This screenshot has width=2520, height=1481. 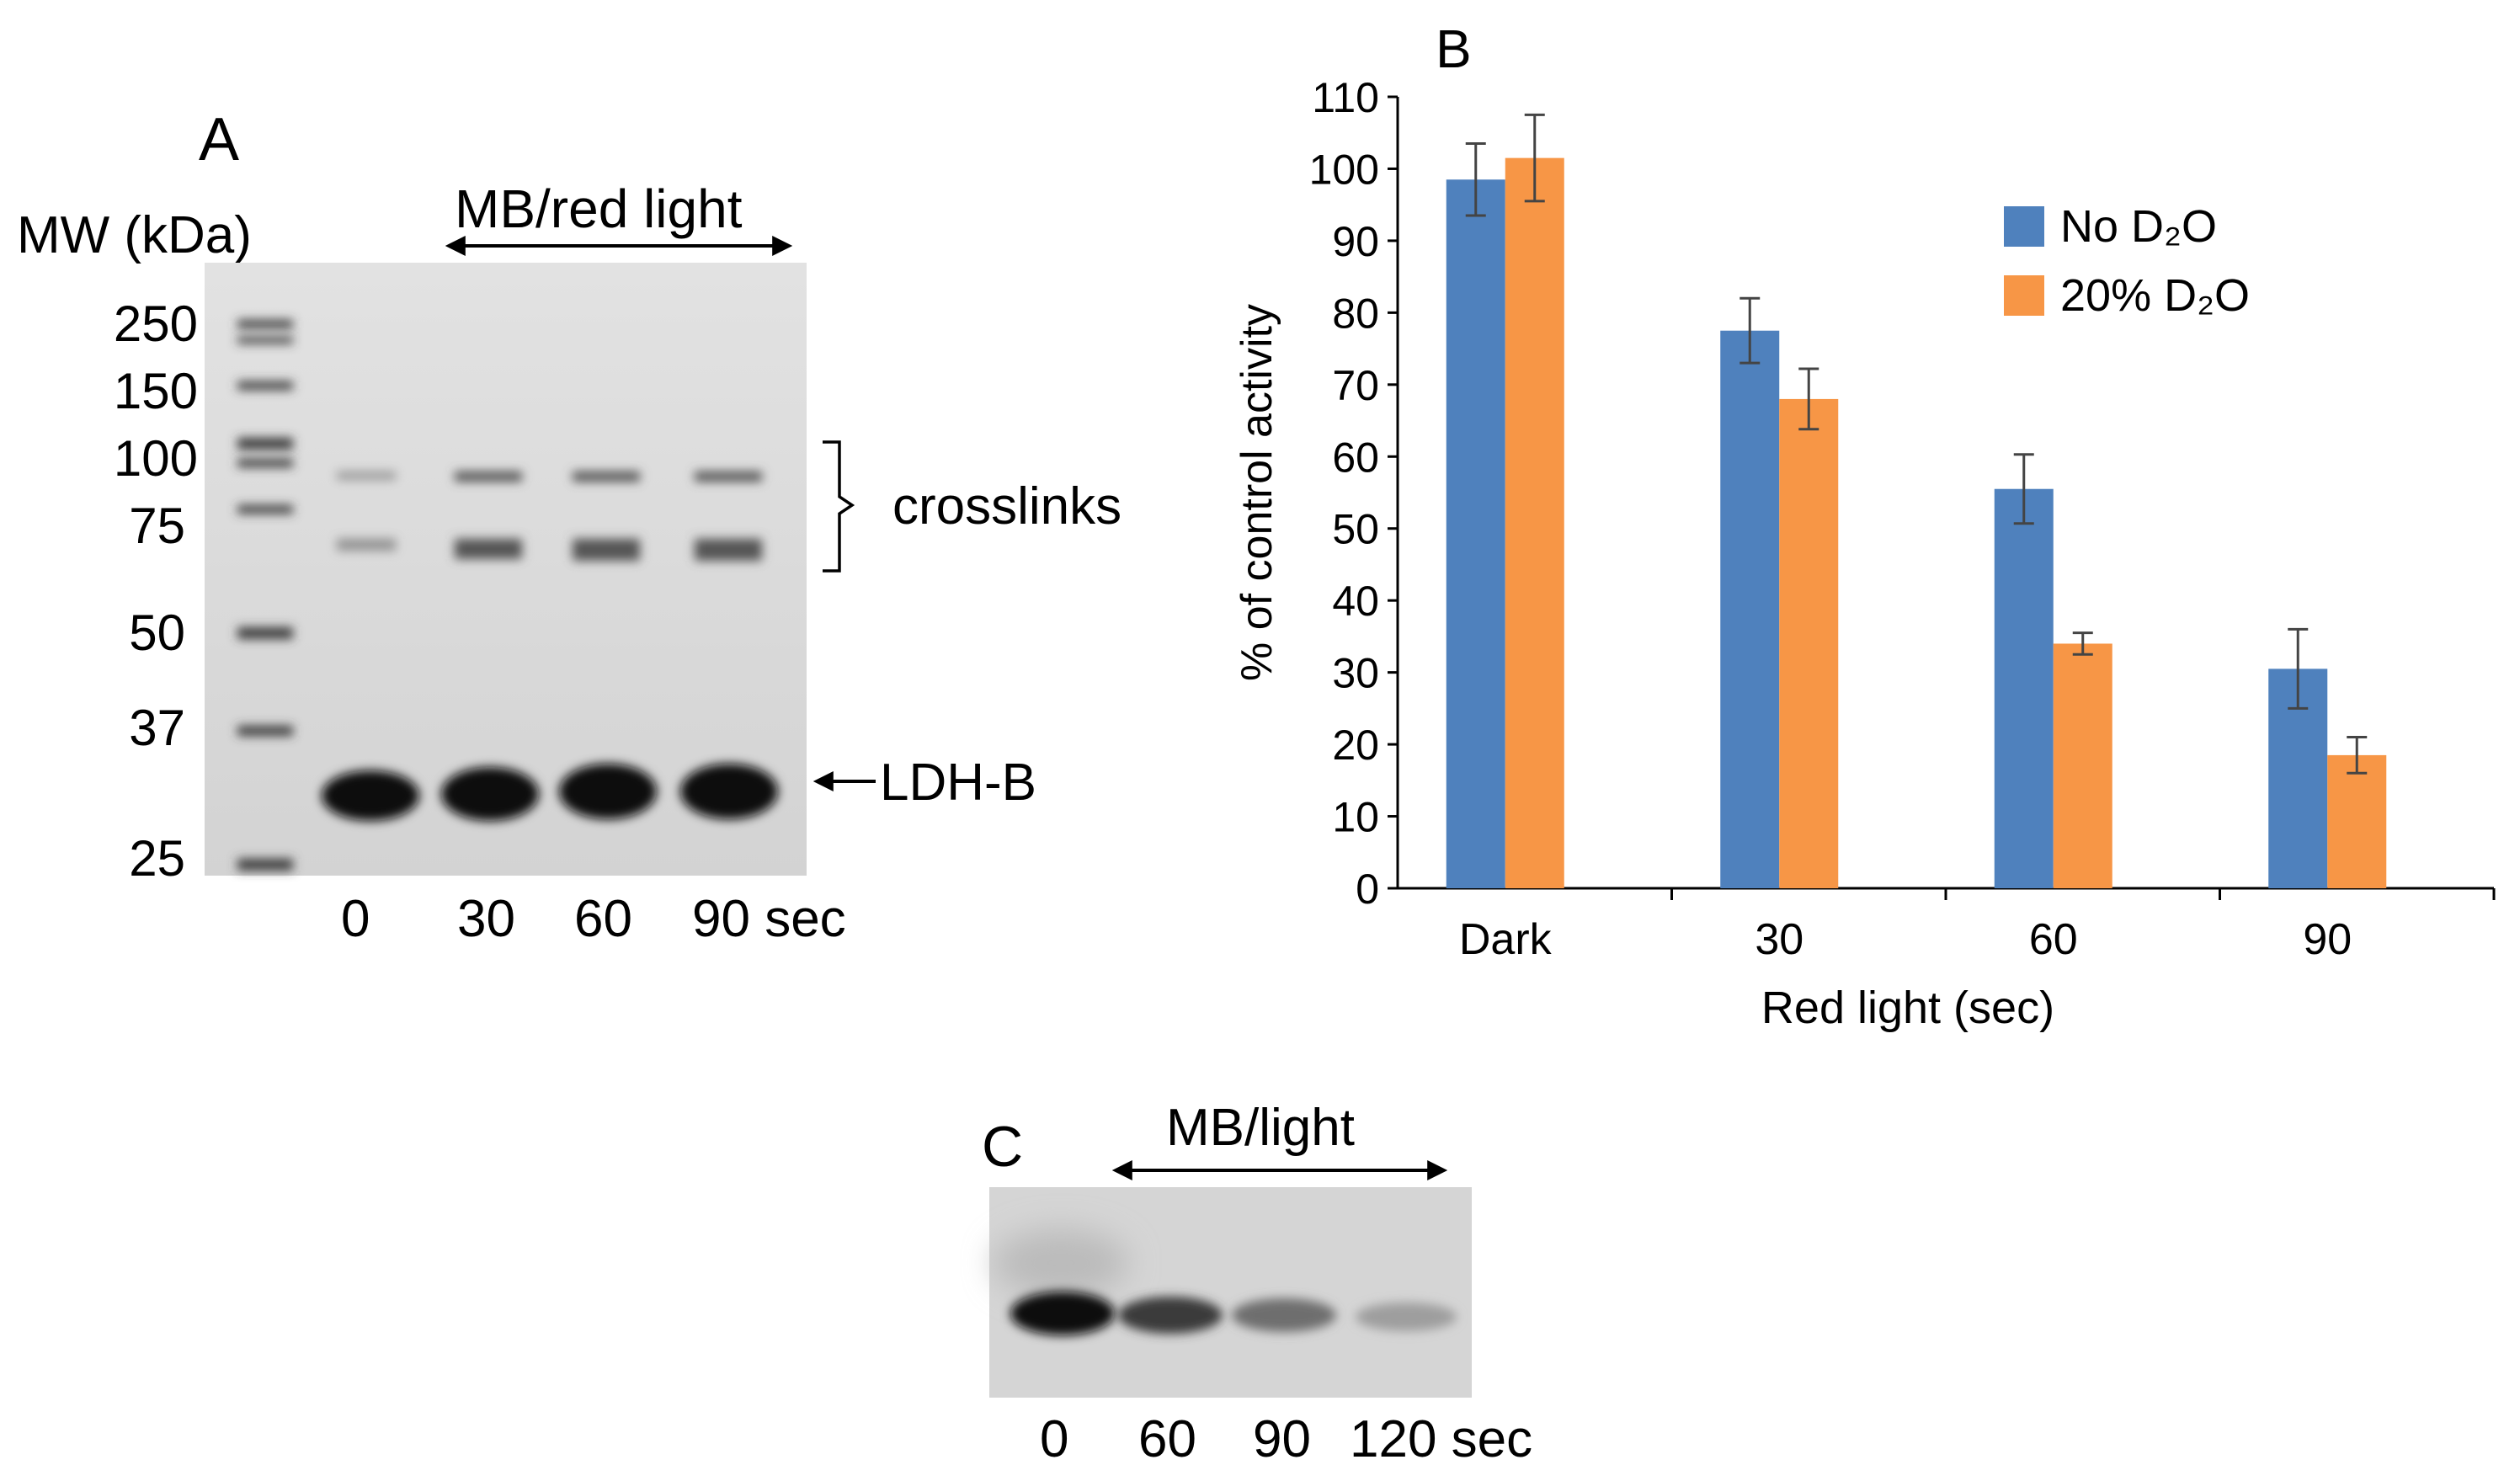 What do you see at coordinates (1006, 506) in the screenshot?
I see `crosslinks-label: crosslinks` at bounding box center [1006, 506].